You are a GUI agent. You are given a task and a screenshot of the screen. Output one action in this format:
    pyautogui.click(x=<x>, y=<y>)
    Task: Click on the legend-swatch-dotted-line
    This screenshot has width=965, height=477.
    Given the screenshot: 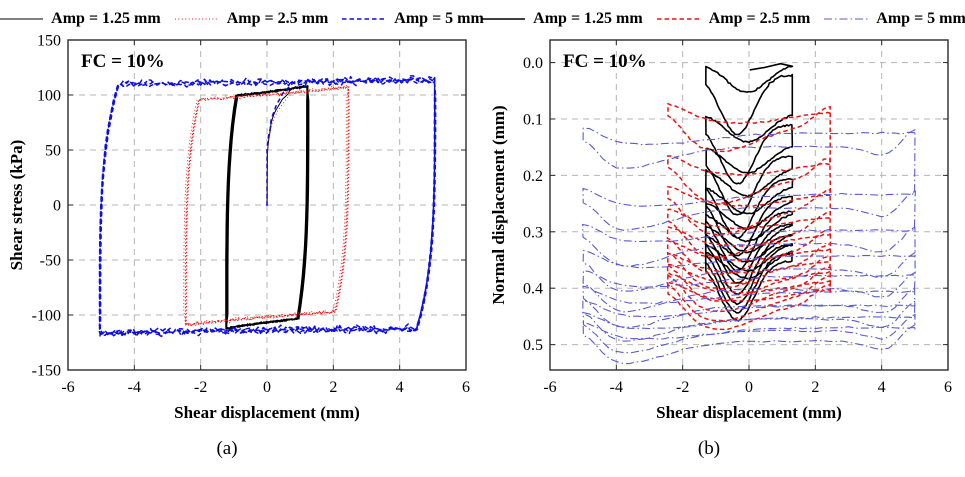 What is the action you would take?
    pyautogui.click(x=196, y=19)
    